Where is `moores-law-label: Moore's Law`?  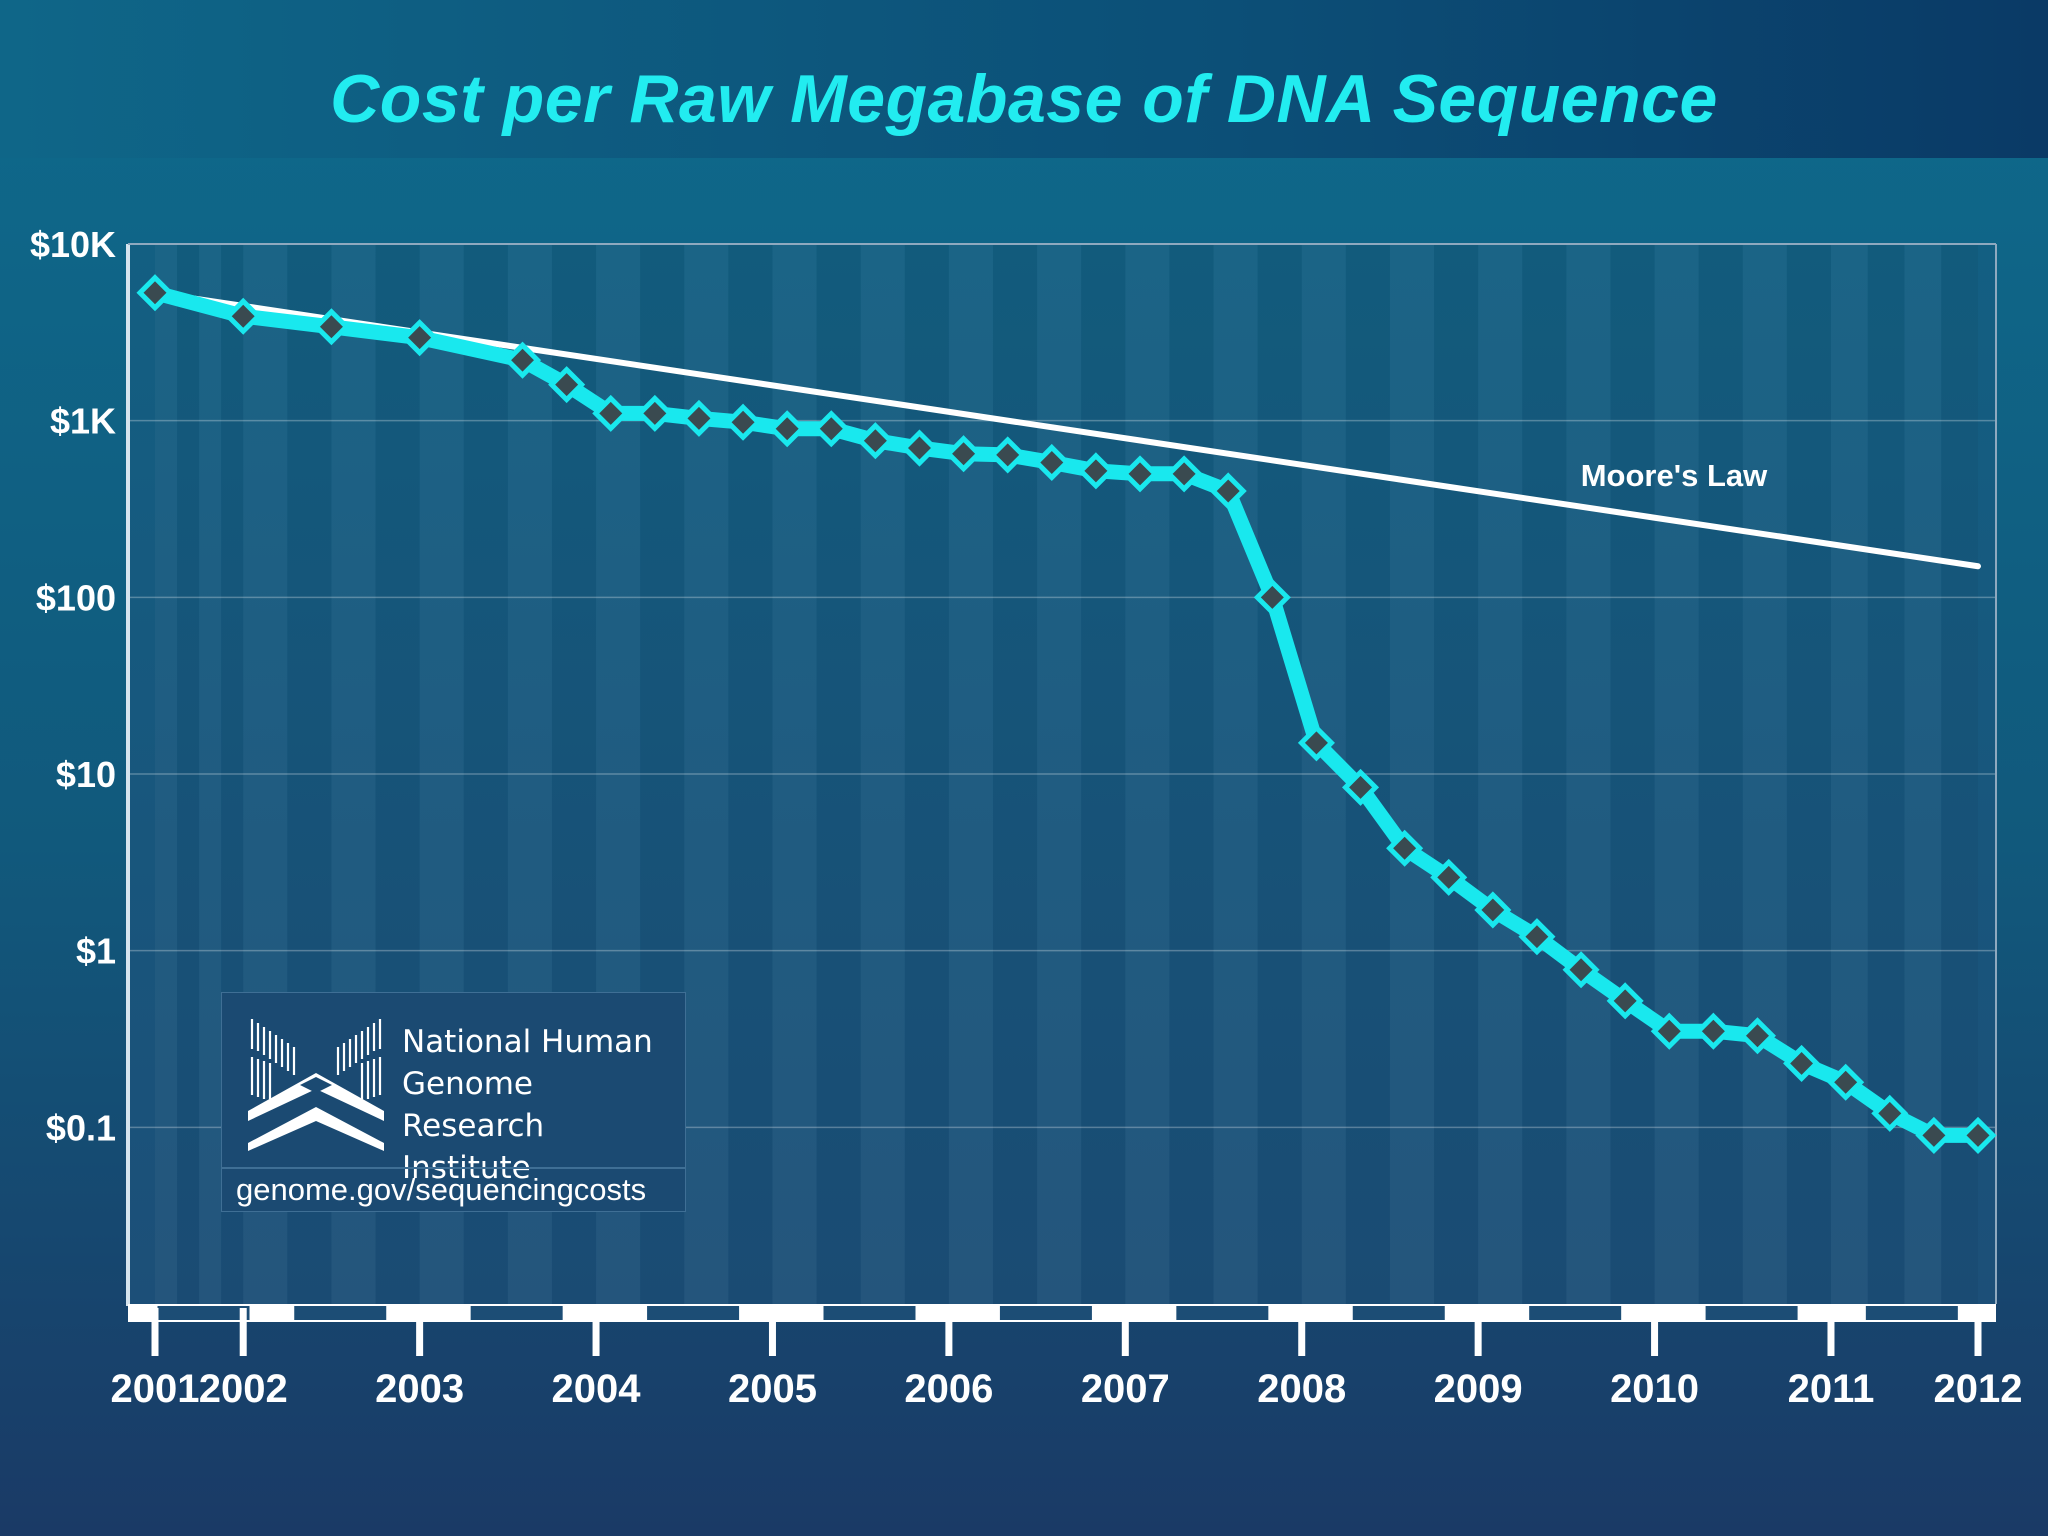
moores-law-label: Moore's Law is located at coordinates (1674, 475).